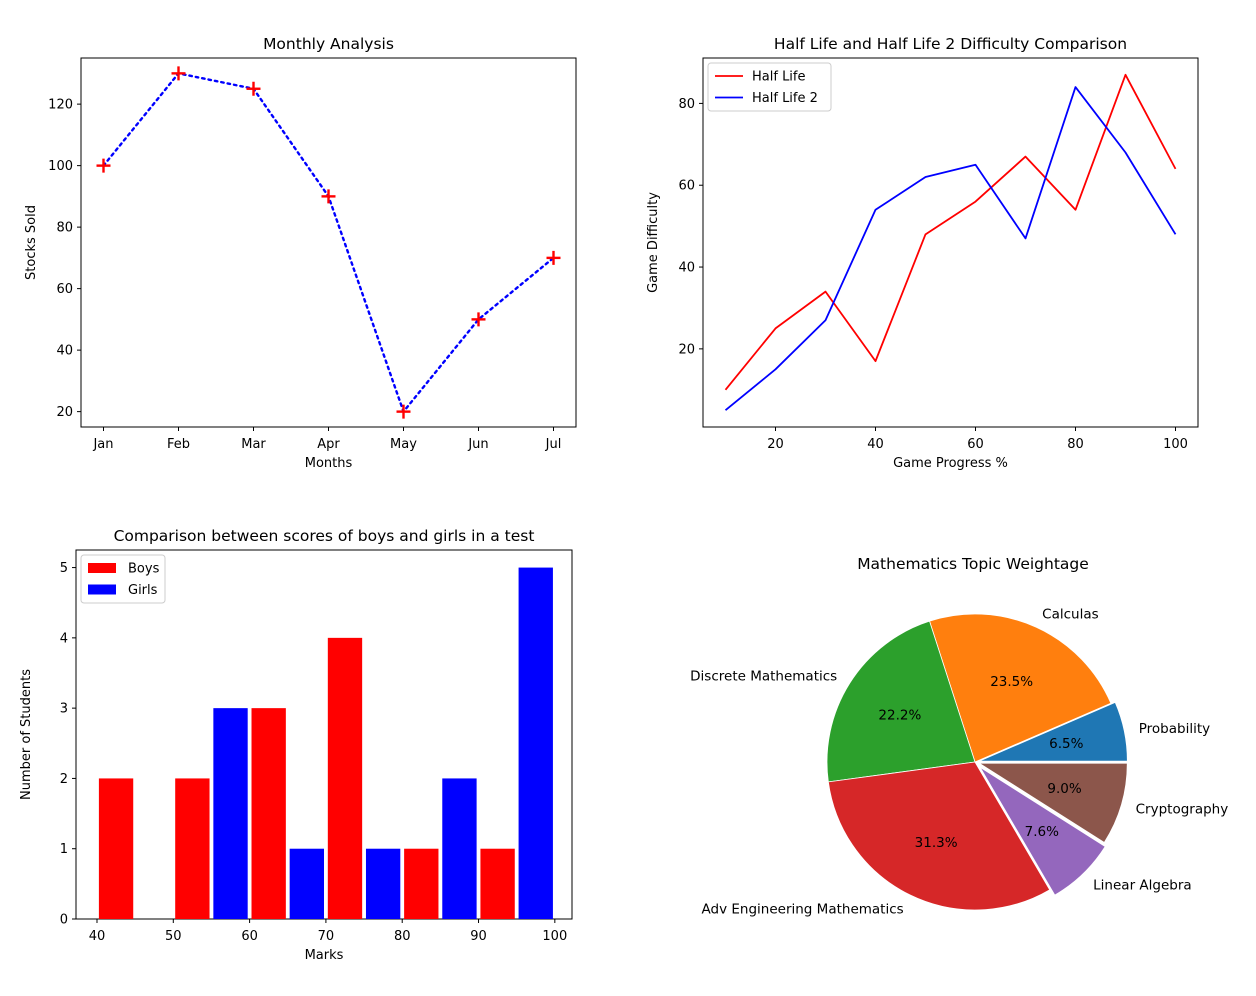  What do you see at coordinates (779, 77) in the screenshot?
I see `legend-label: Half Life` at bounding box center [779, 77].